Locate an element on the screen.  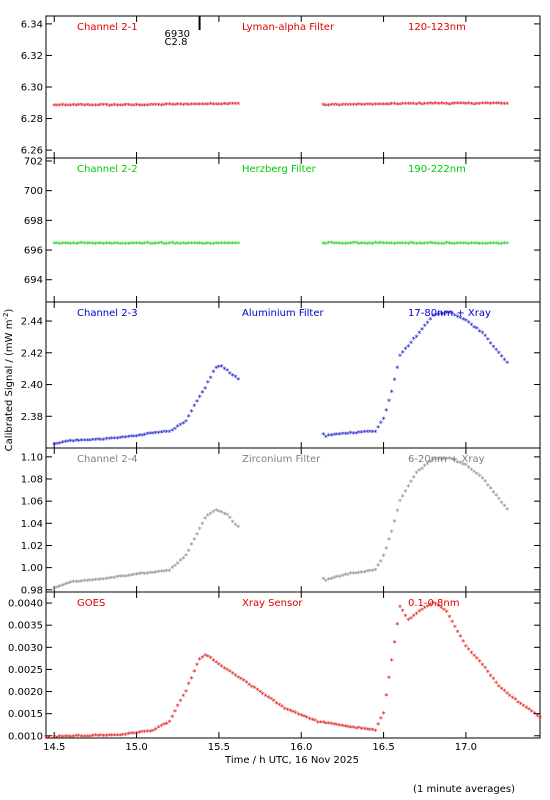
panel-filter-label: Zirconium Filter is located at coordinates (281, 459).